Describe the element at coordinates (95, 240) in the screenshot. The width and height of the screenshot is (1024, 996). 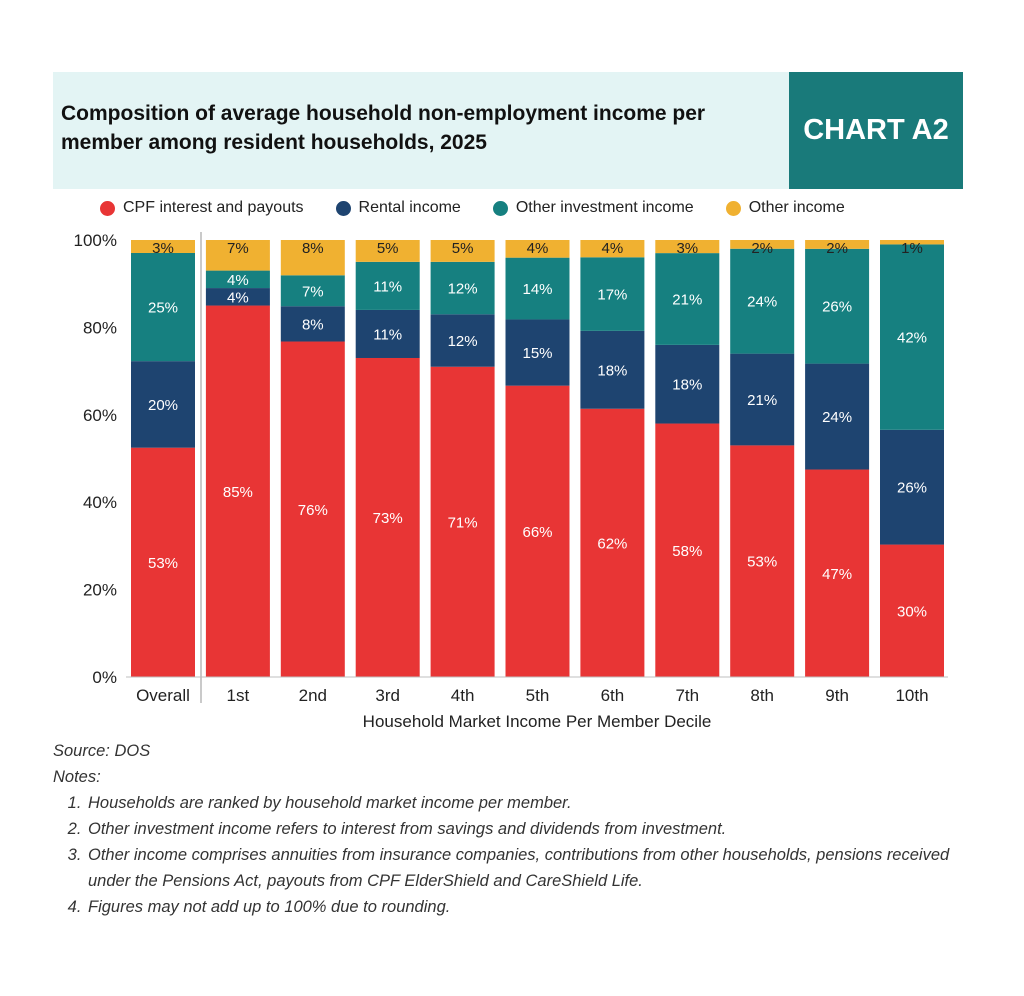
I see `y-tick-label: 100%` at that location.